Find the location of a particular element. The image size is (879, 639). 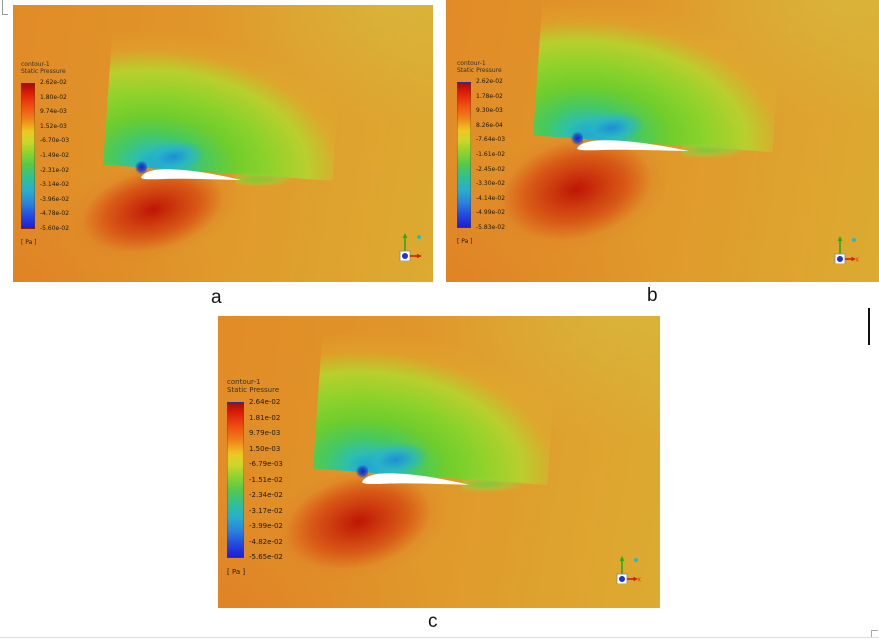

legend-label: -4.99e-02 is located at coordinates (491, 213).